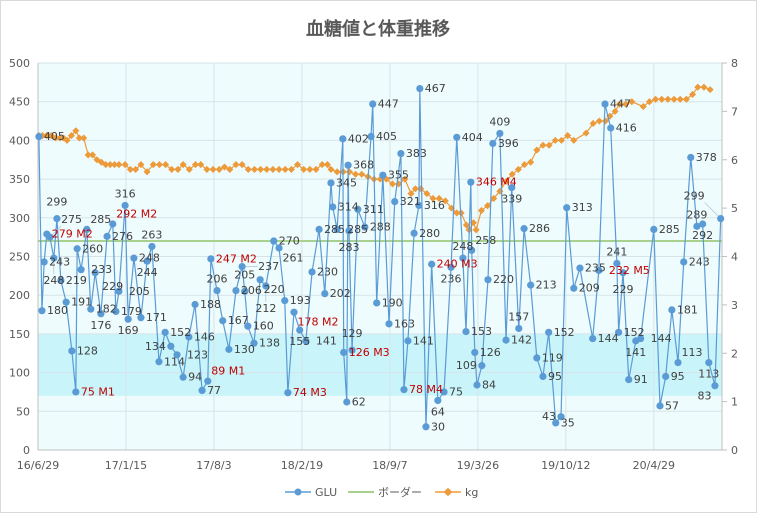 The height and width of the screenshot is (513, 757). What do you see at coordinates (389, 465) in the screenshot?
I see `x-tick-label: 18/9/7` at bounding box center [389, 465].